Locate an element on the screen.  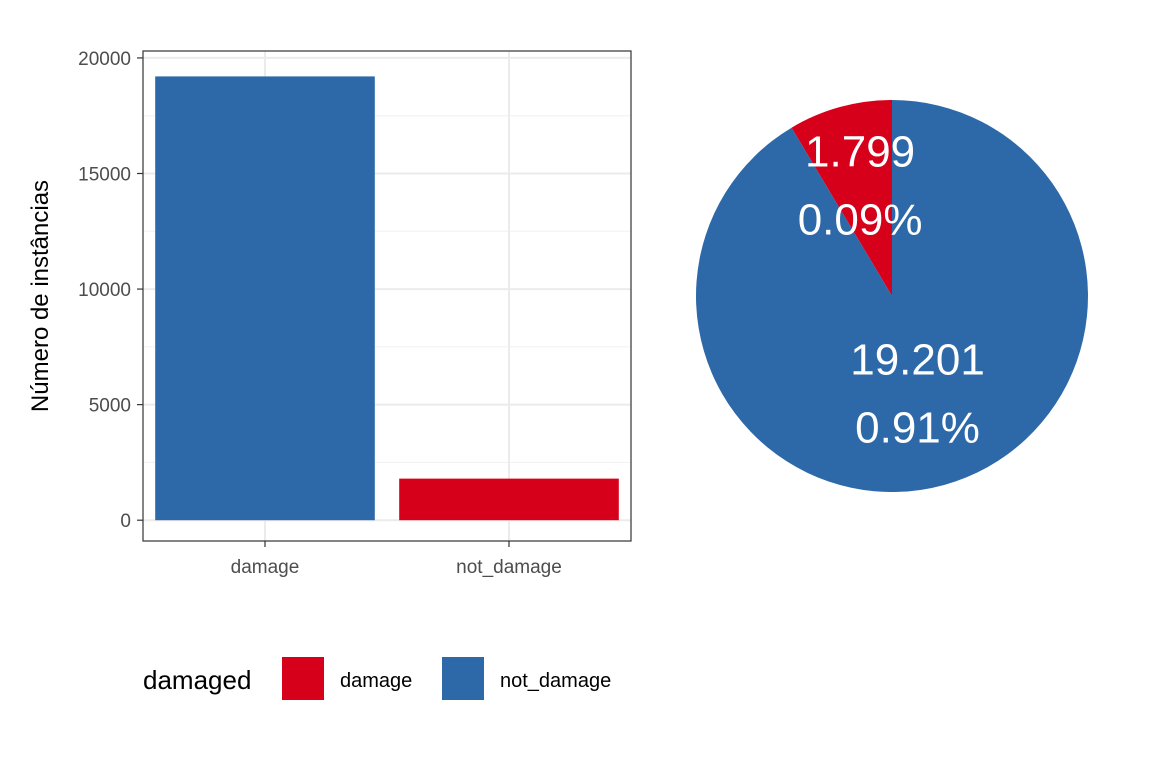
y-tick-label: 10000 is located at coordinates (104, 290).